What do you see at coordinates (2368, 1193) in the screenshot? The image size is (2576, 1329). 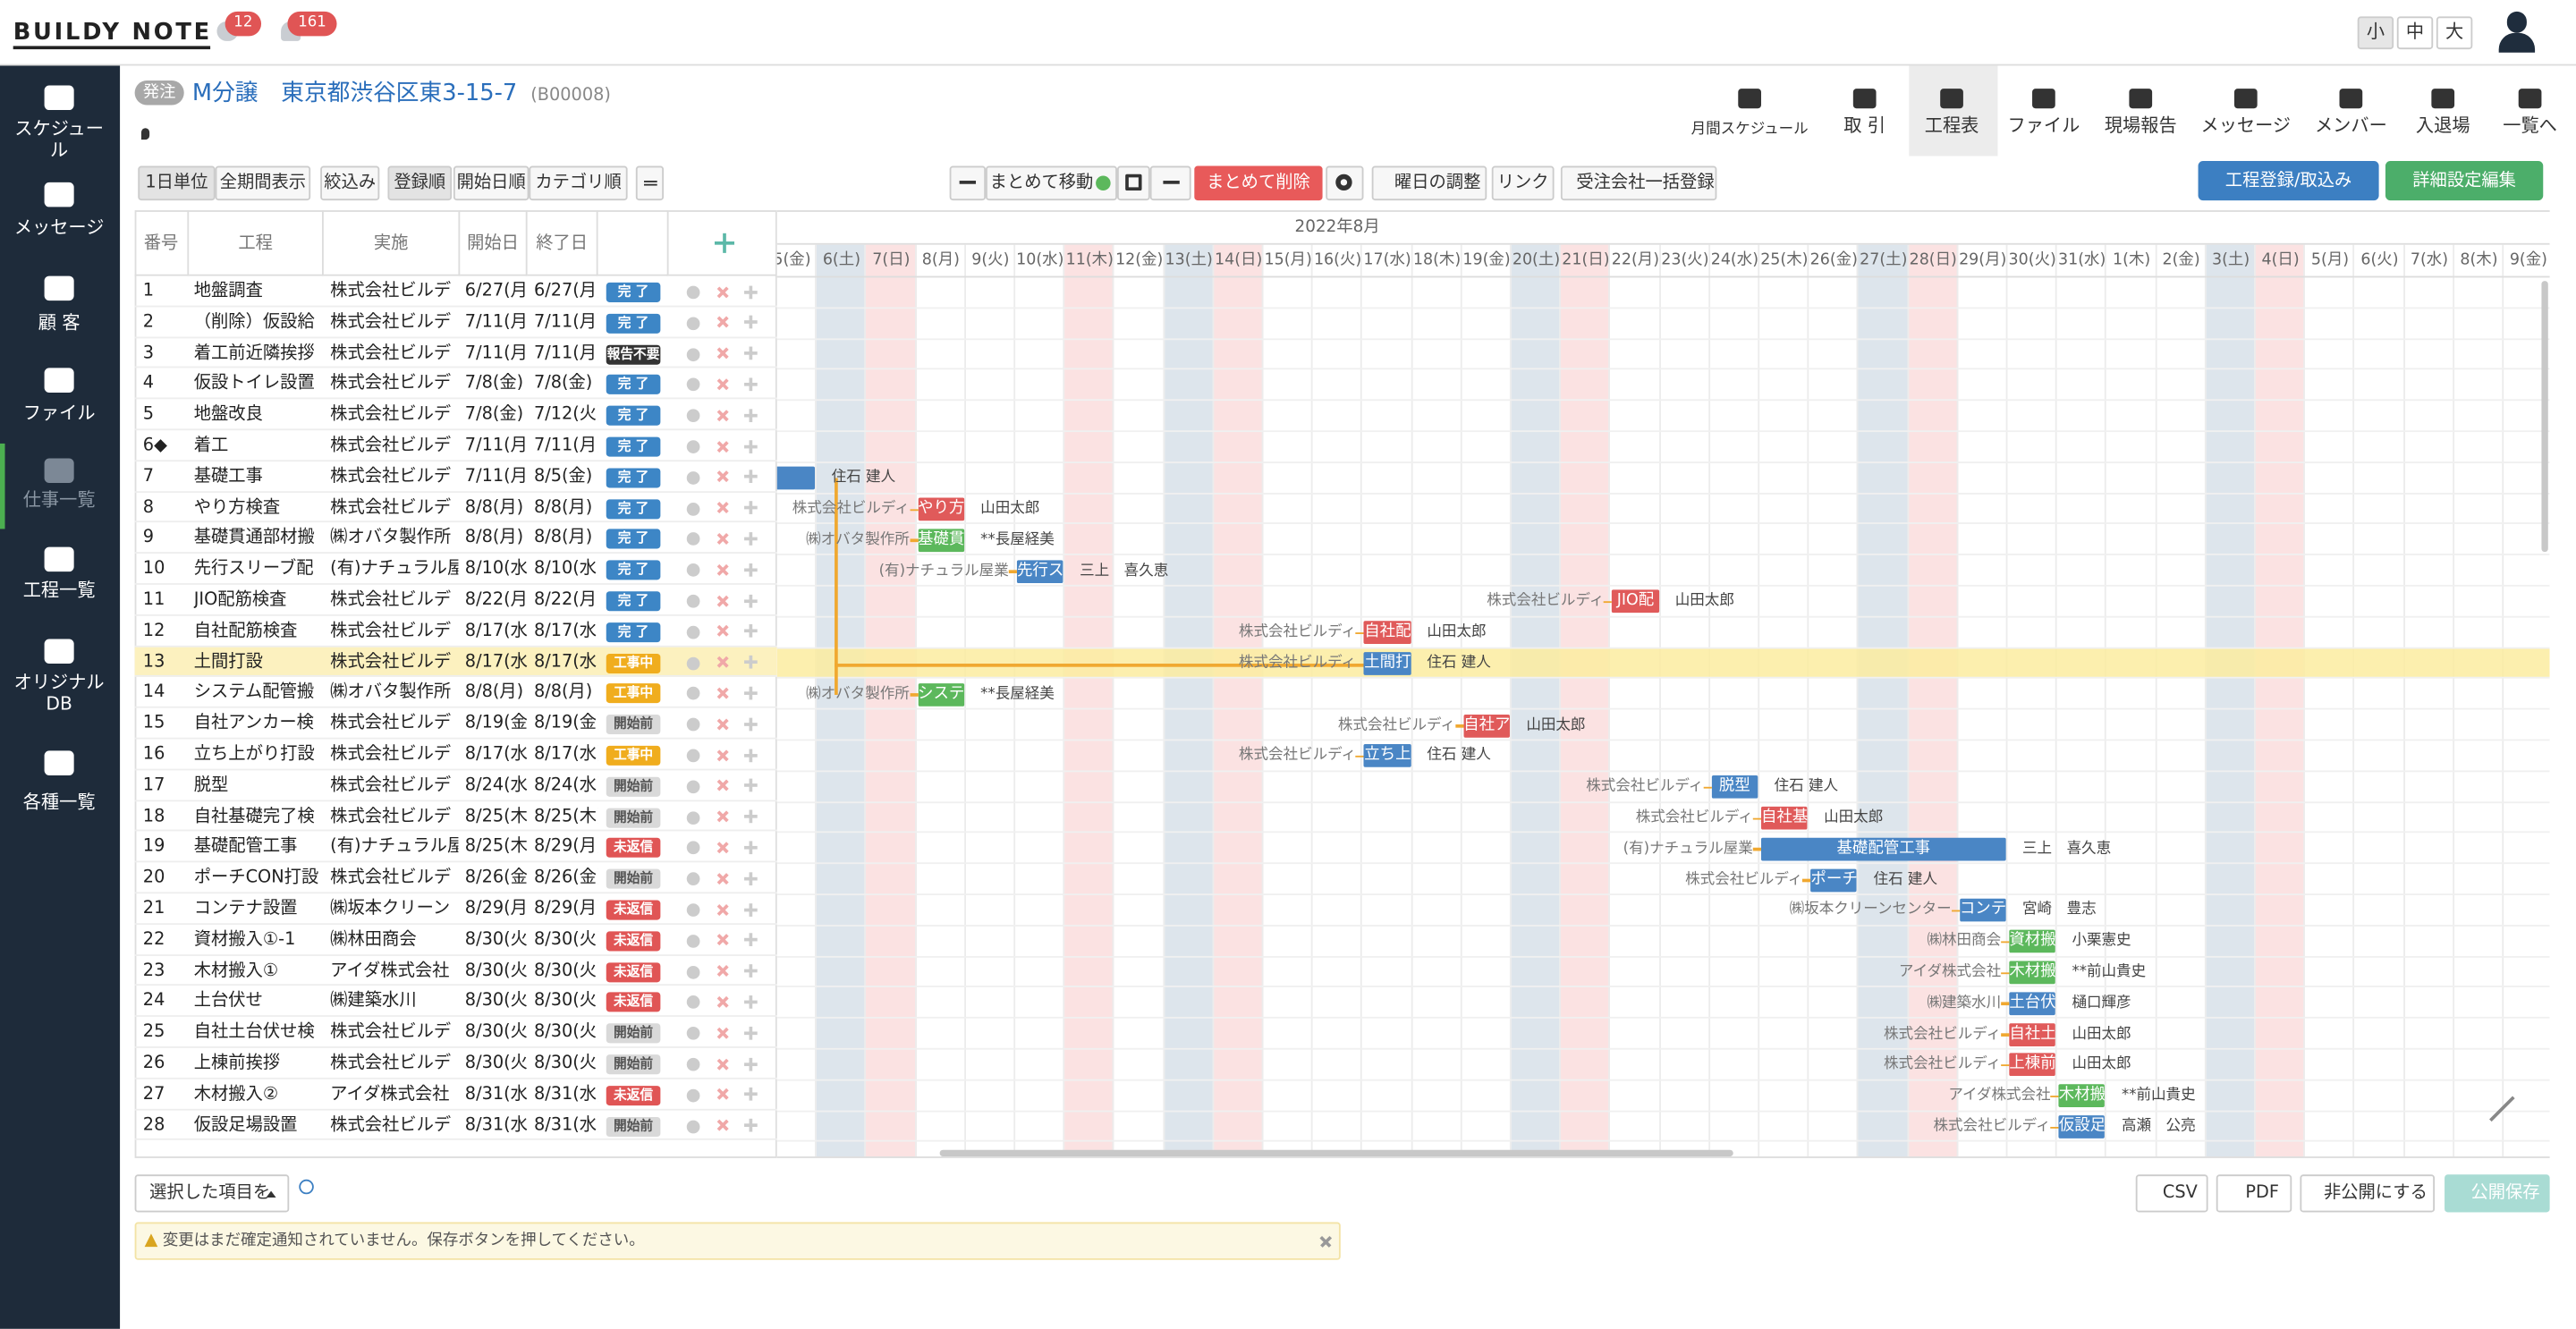 I see `footer-button: 非公開にする` at bounding box center [2368, 1193].